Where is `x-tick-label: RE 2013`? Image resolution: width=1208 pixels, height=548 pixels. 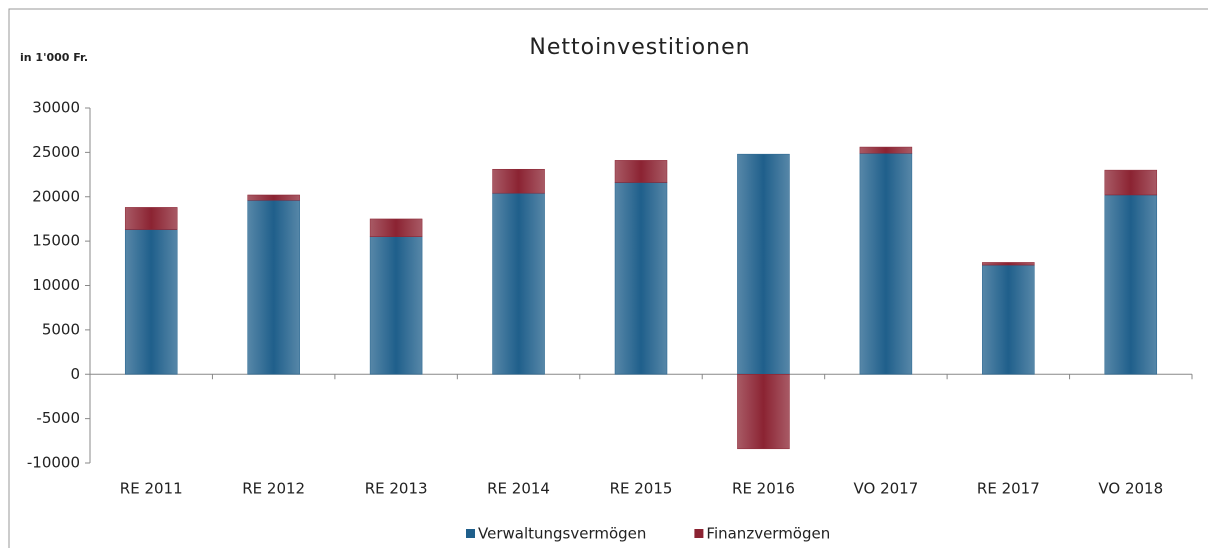
x-tick-label: RE 2013 is located at coordinates (396, 489).